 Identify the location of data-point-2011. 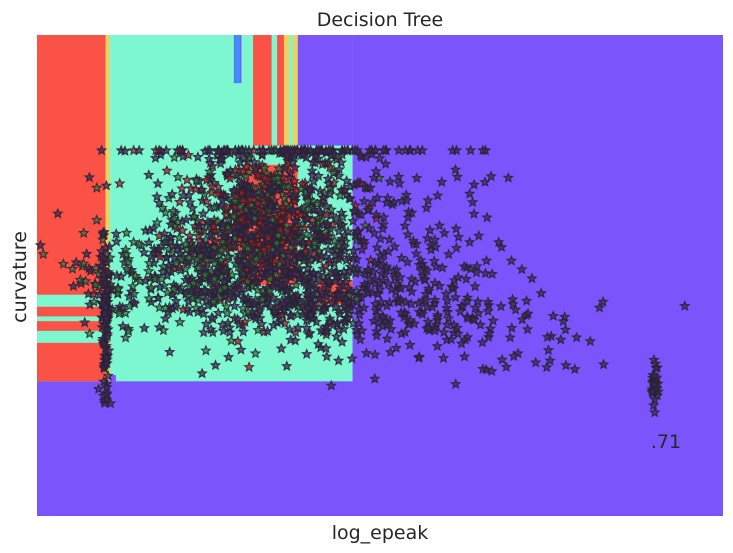
(498, 242).